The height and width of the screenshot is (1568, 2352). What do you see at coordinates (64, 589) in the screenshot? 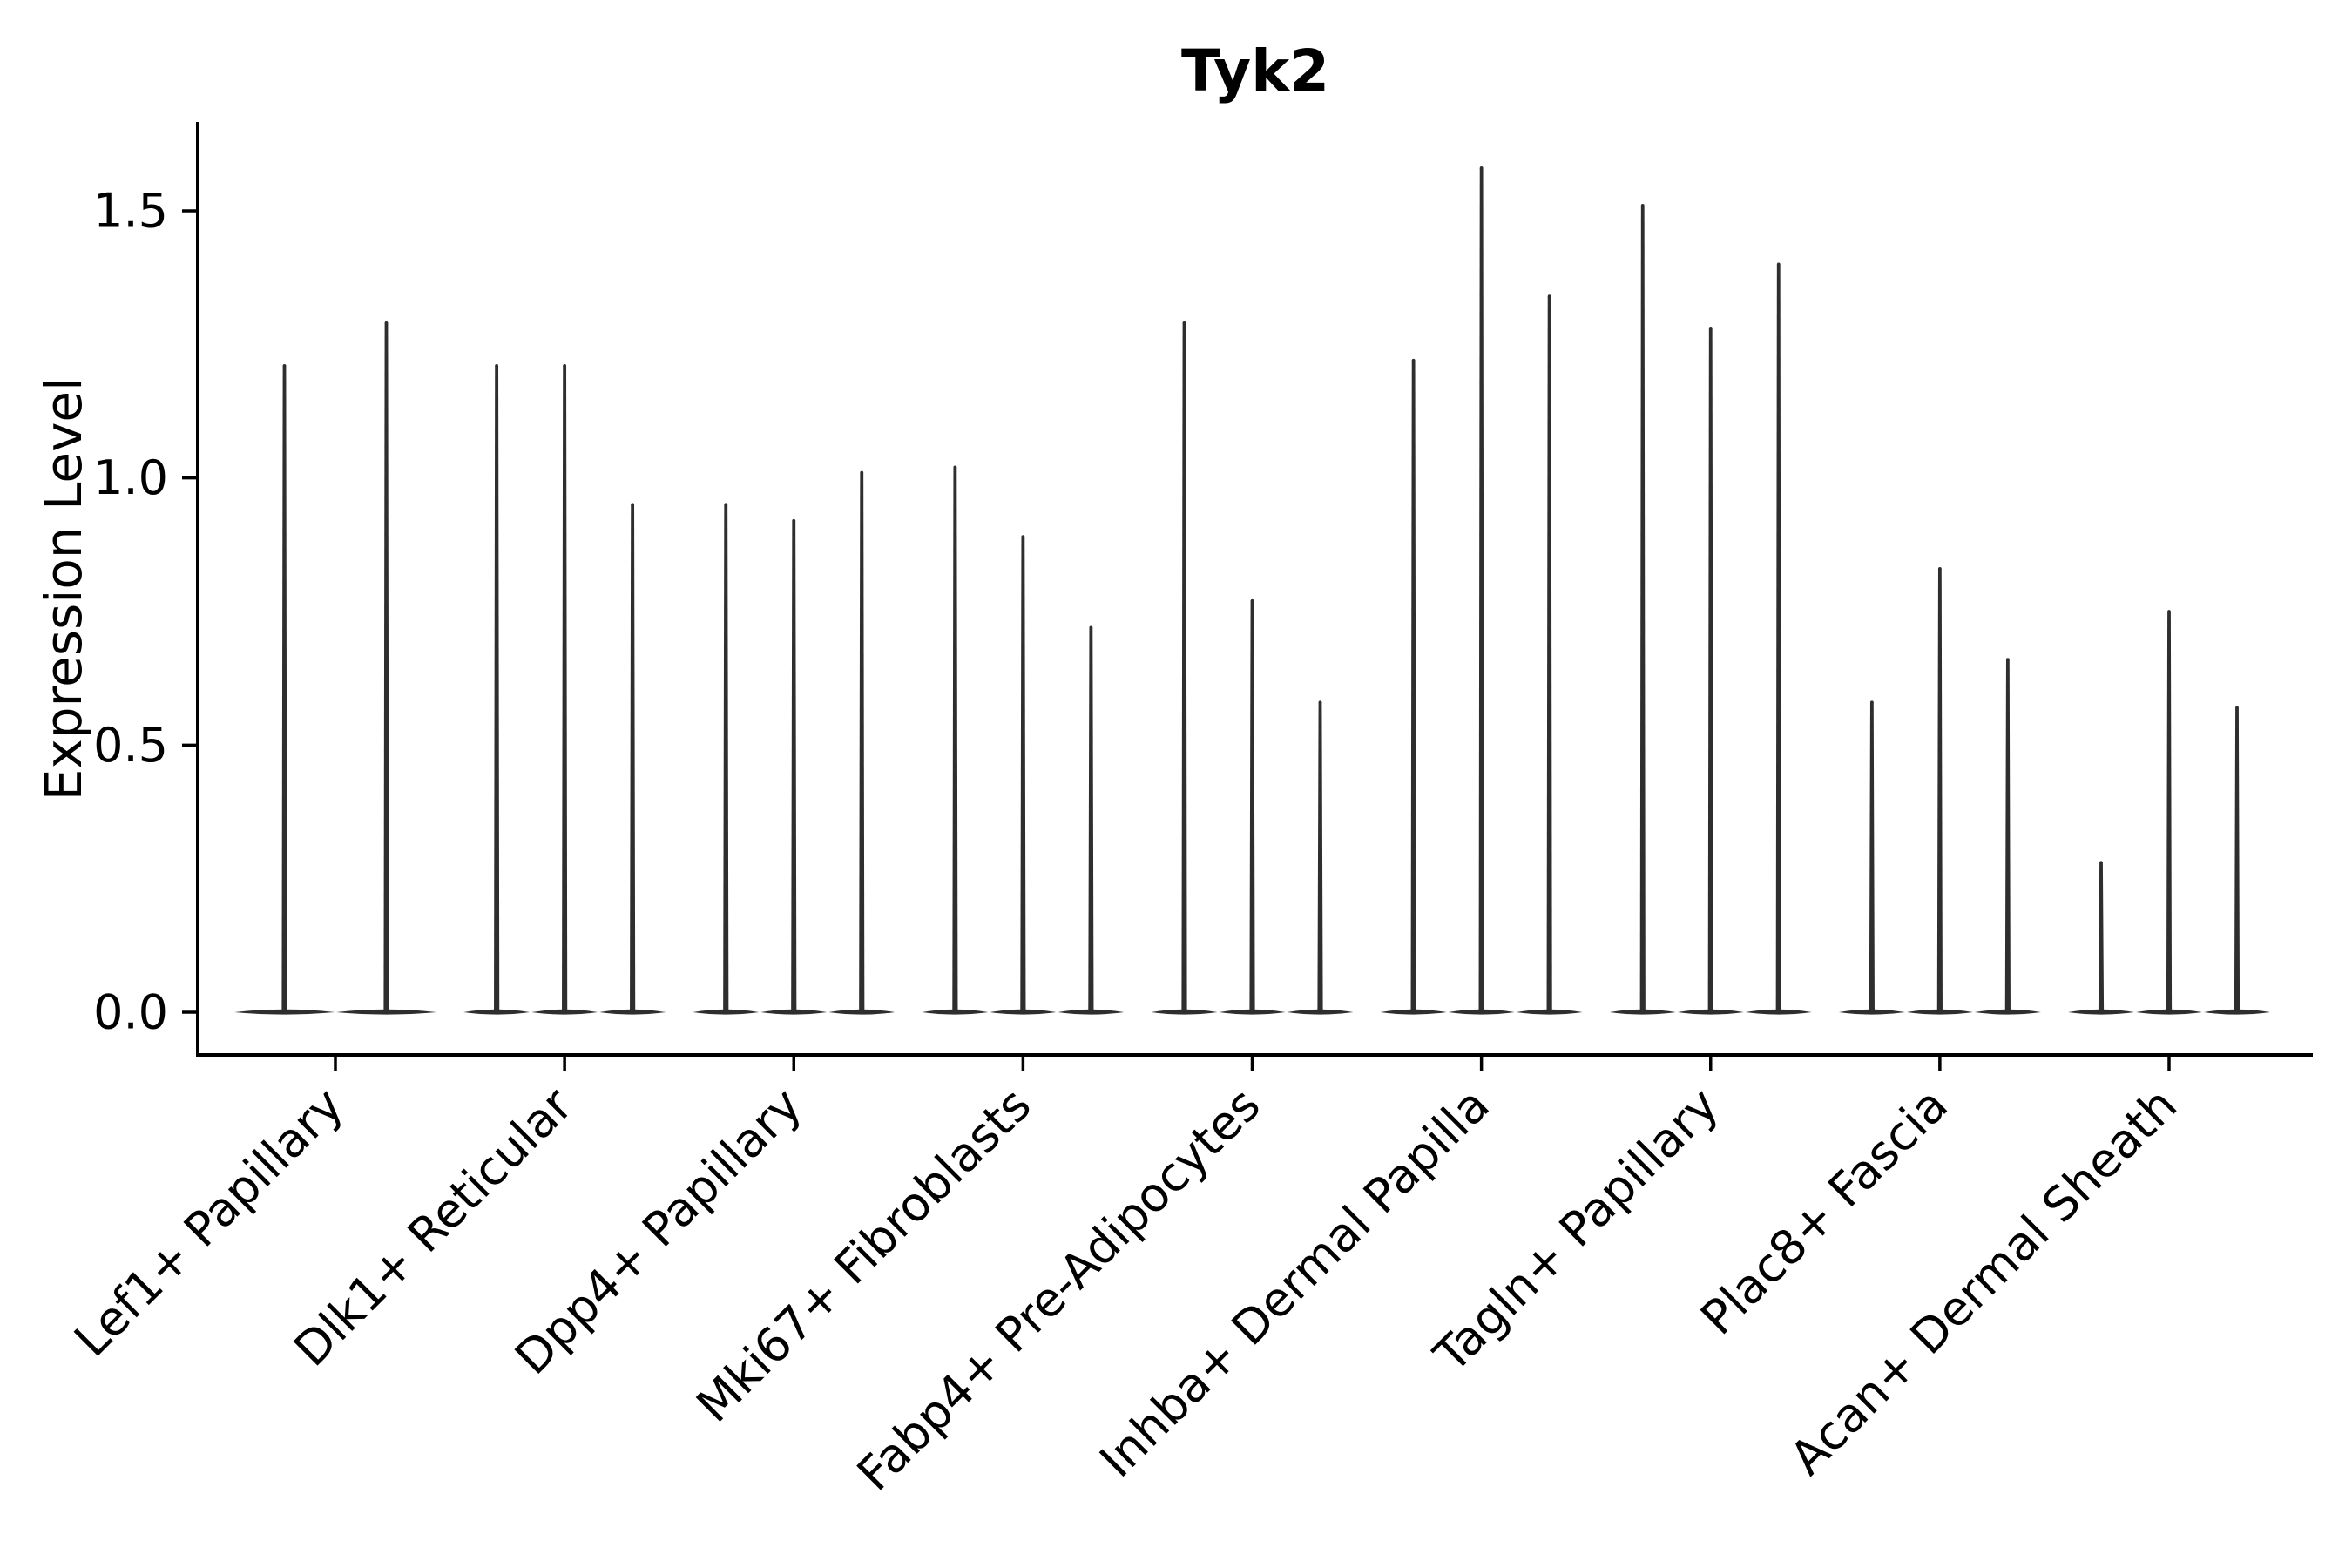
I see `y-axis-label: Expression Level` at bounding box center [64, 589].